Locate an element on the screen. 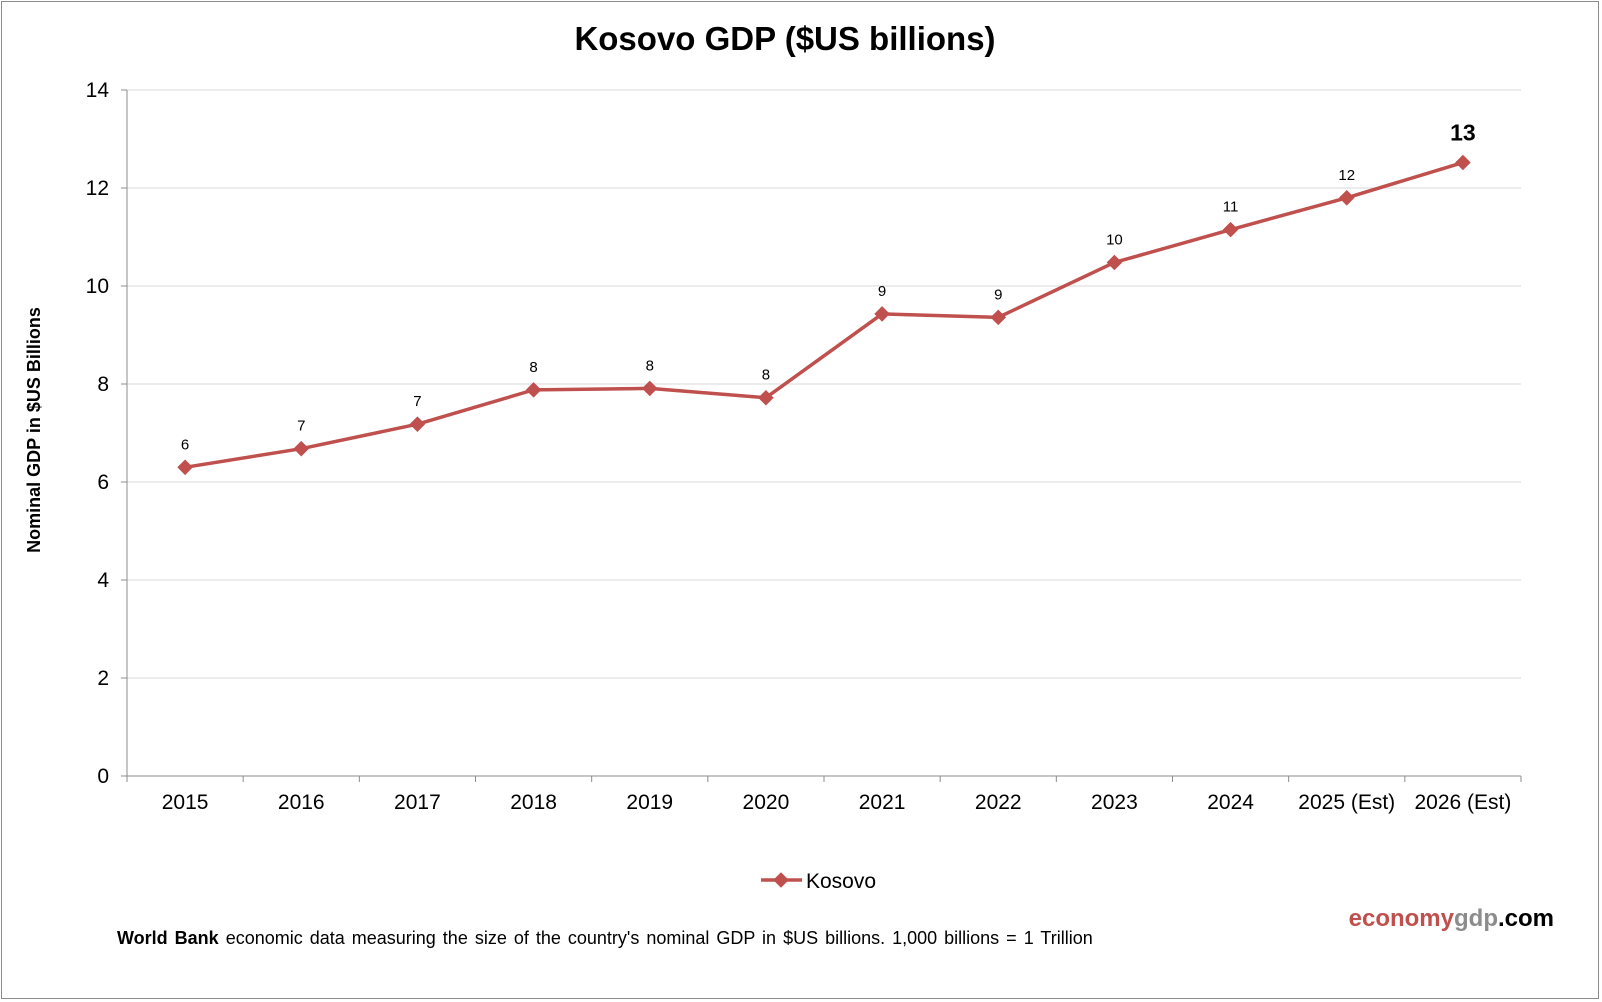 This screenshot has width=1602, height=1002. x-tick-label: 2023 is located at coordinates (1114, 802).